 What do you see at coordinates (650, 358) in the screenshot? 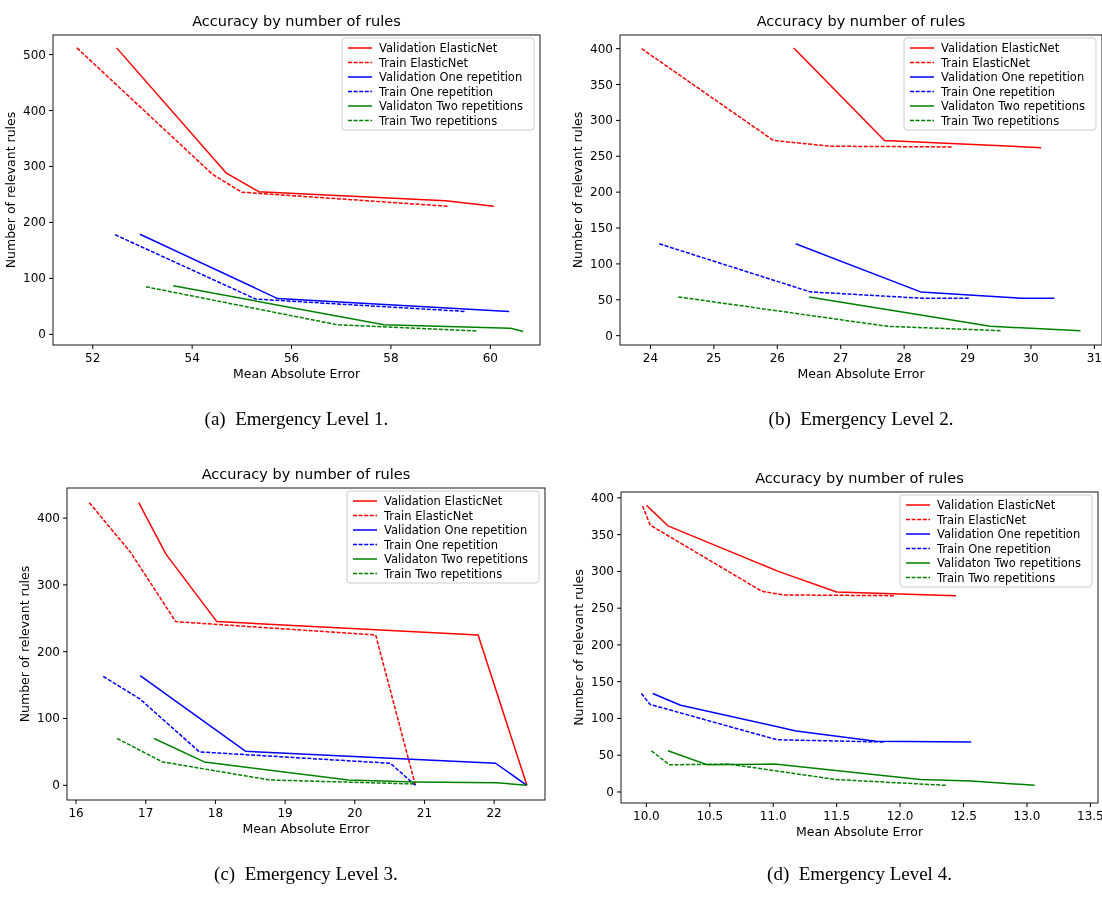
I see `x-tick-label: 24` at bounding box center [650, 358].